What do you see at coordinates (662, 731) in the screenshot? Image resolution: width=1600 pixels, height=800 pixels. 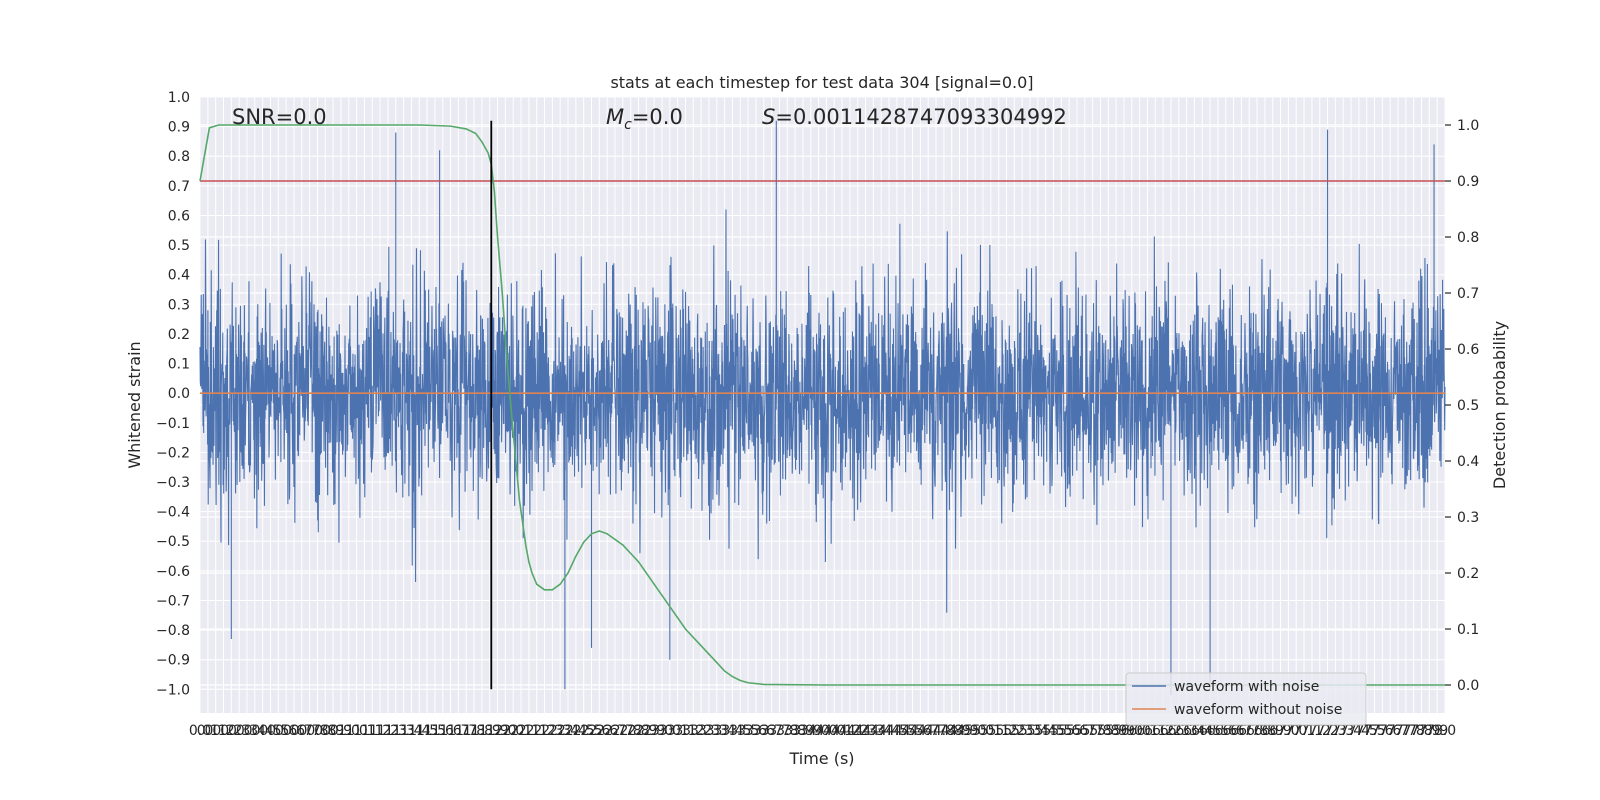 I see `x-tick-label: 3.0` at bounding box center [662, 731].